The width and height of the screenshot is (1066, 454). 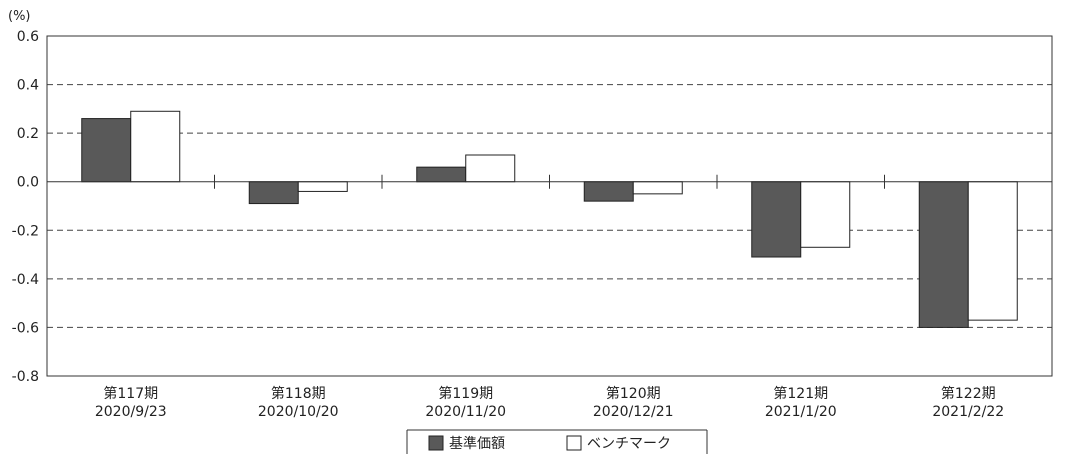 What do you see at coordinates (629, 444) in the screenshot?
I see `legend-label: ベンチマーク` at bounding box center [629, 444].